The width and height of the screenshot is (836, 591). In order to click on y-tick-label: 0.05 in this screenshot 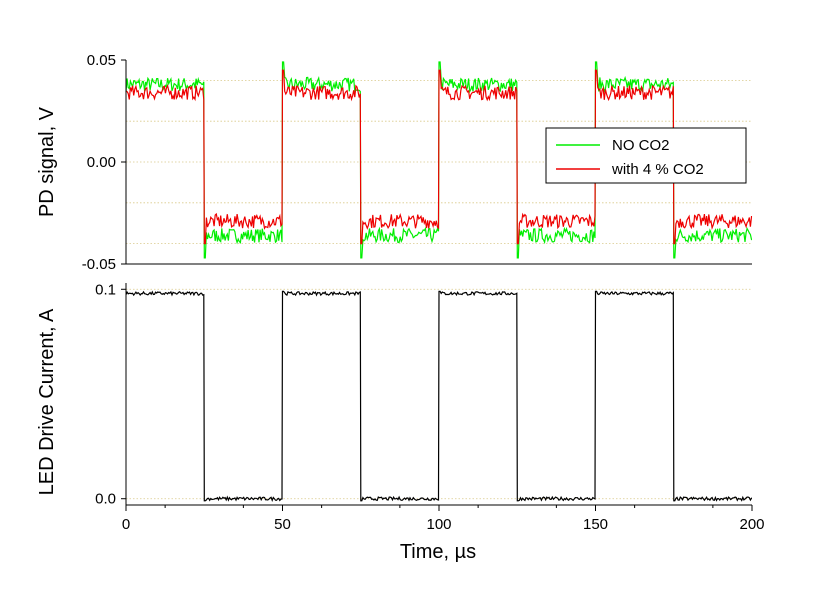, I will do `click(101, 60)`.